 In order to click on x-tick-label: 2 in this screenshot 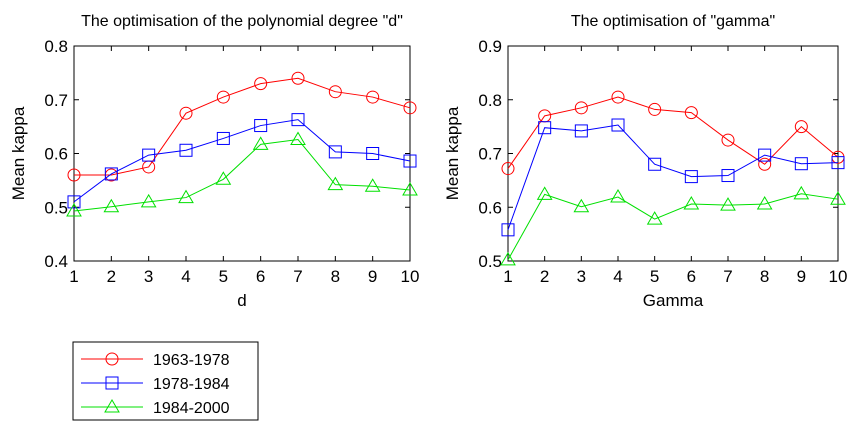, I will do `click(544, 276)`.